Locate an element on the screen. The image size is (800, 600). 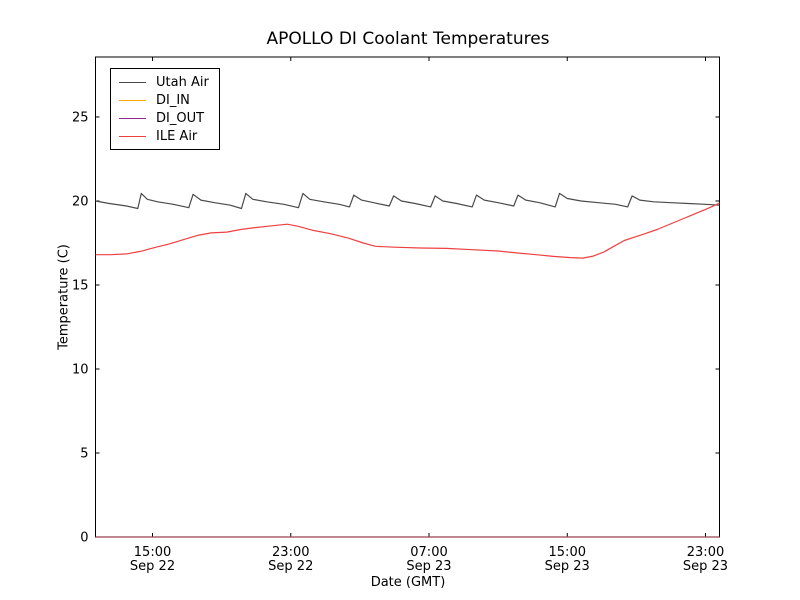
legend-item: Utah Air is located at coordinates (164, 82).